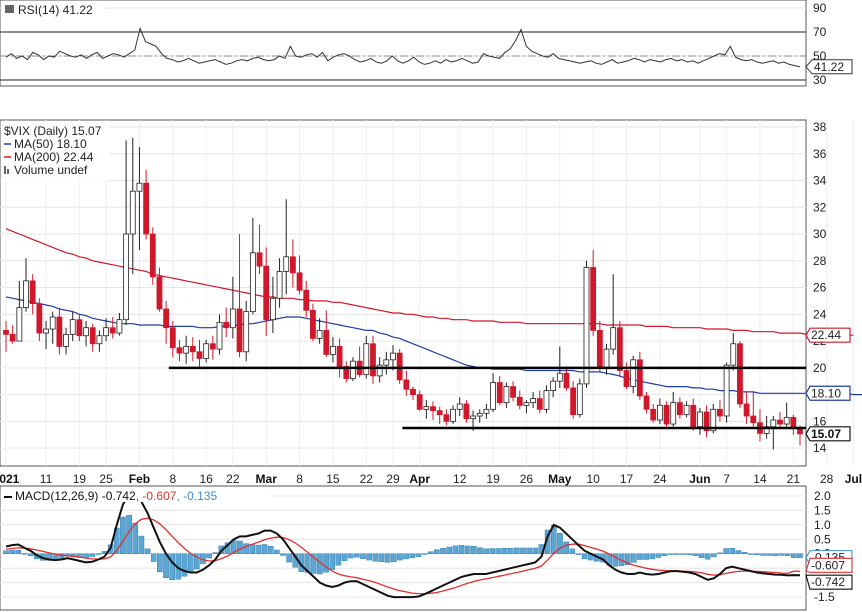  I want to click on x-tick-label: 22, so click(367, 479).